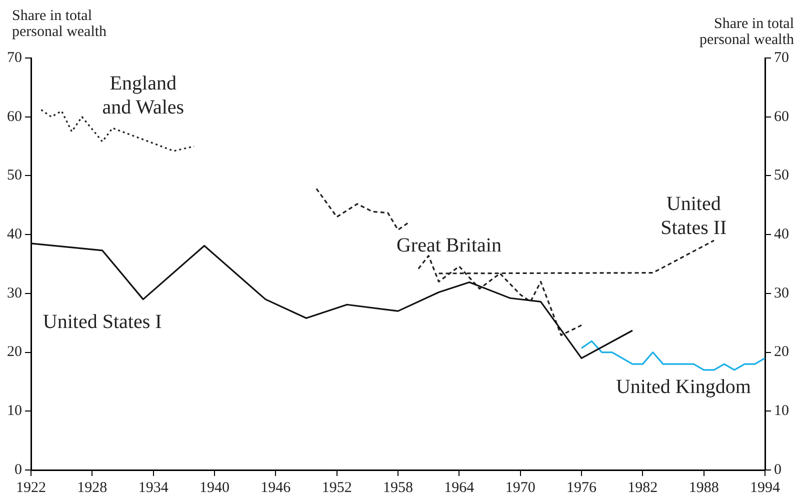 This screenshot has height=502, width=796. Describe the element at coordinates (781, 176) in the screenshot. I see `y2-tick-label: 50` at that location.